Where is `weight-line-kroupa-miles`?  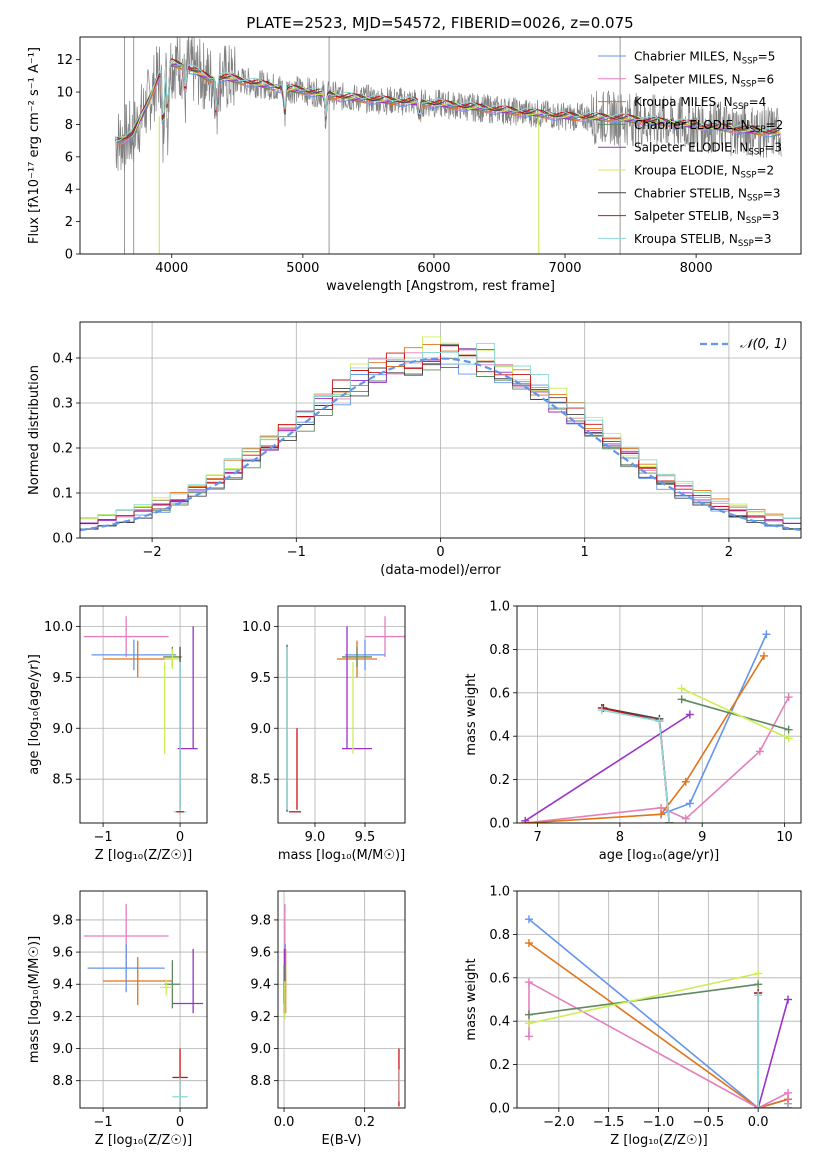 weight-line-kroupa-miles is located at coordinates (658, 1025).